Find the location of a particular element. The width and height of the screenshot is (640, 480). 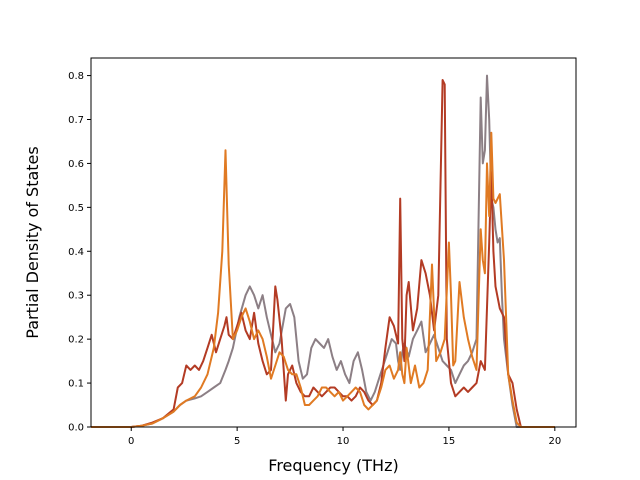

y-tick-label: 0.3 is located at coordinates (76, 296).